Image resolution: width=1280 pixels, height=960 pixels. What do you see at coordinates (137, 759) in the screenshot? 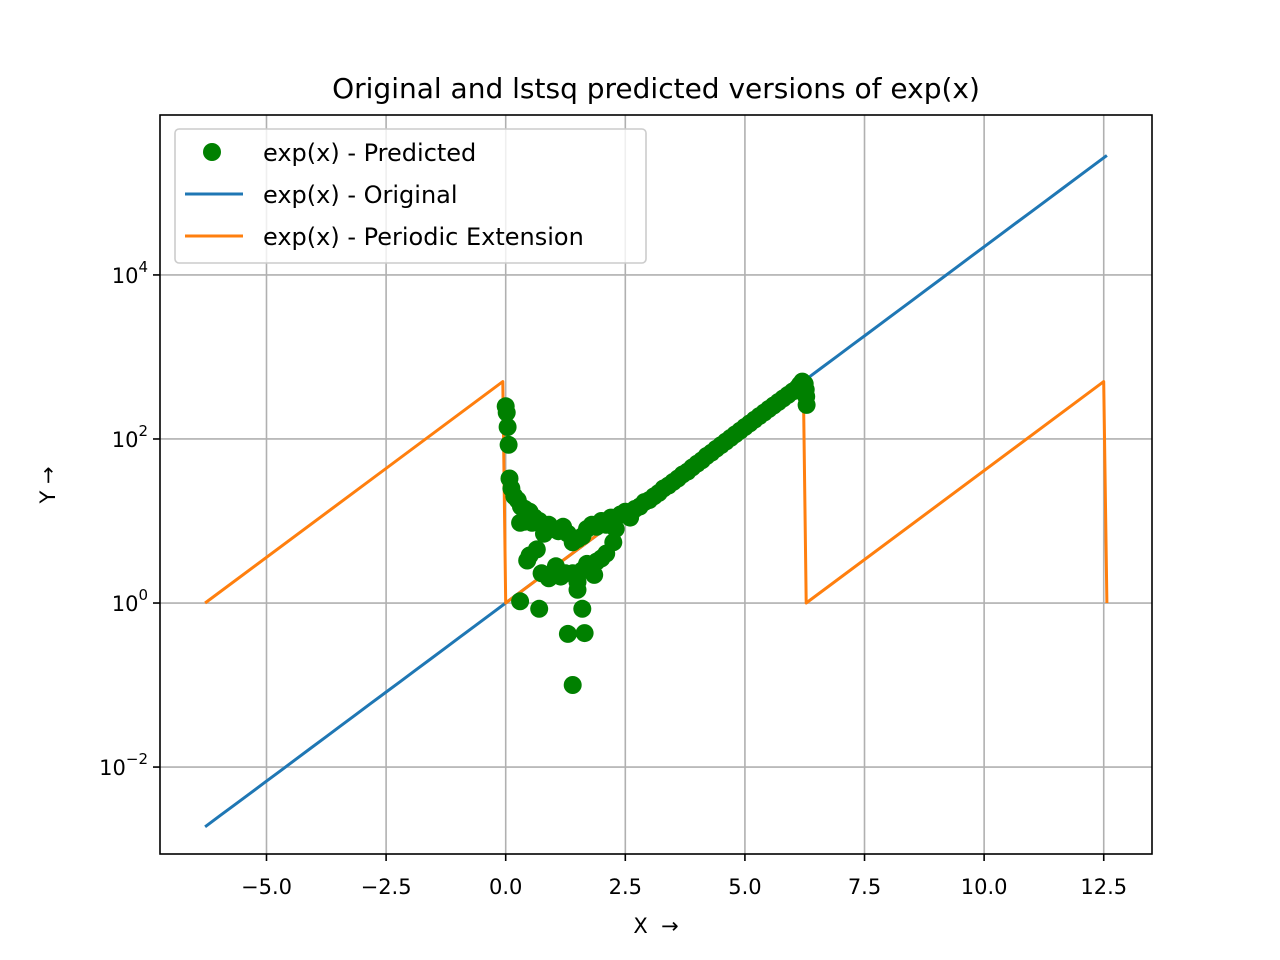
I see `y-tick-label-exponent: −2` at bounding box center [137, 759].